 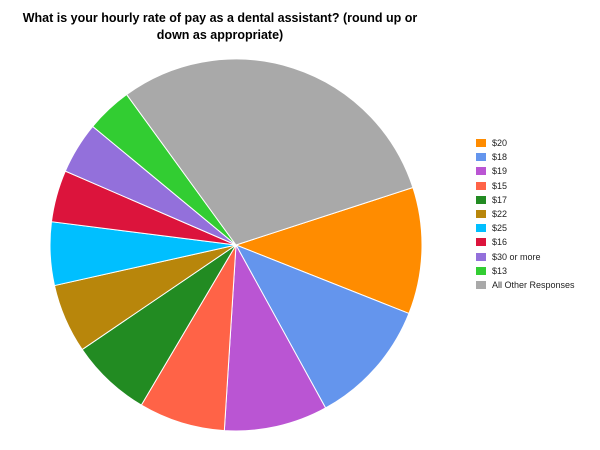 I want to click on legend-label: $17, so click(x=500, y=199).